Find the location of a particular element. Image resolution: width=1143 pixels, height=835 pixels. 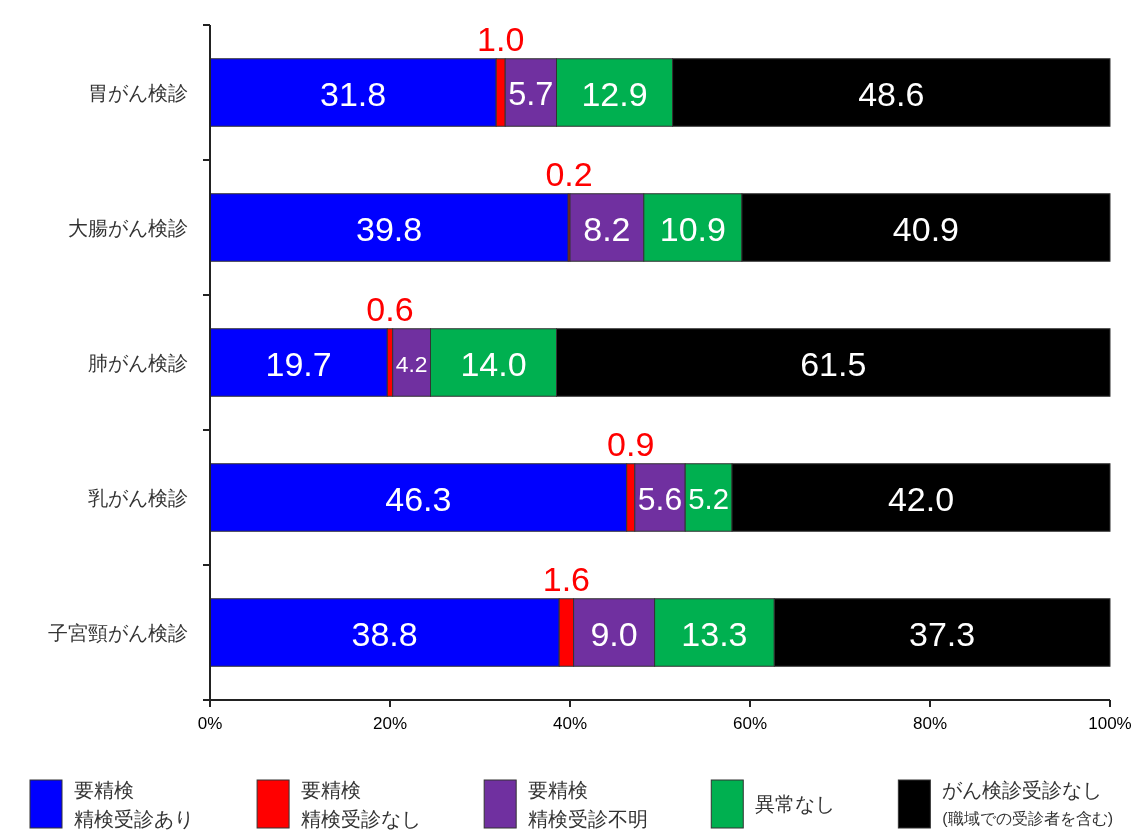

legend-label: 要精検精検受診あり is located at coordinates (134, 804).